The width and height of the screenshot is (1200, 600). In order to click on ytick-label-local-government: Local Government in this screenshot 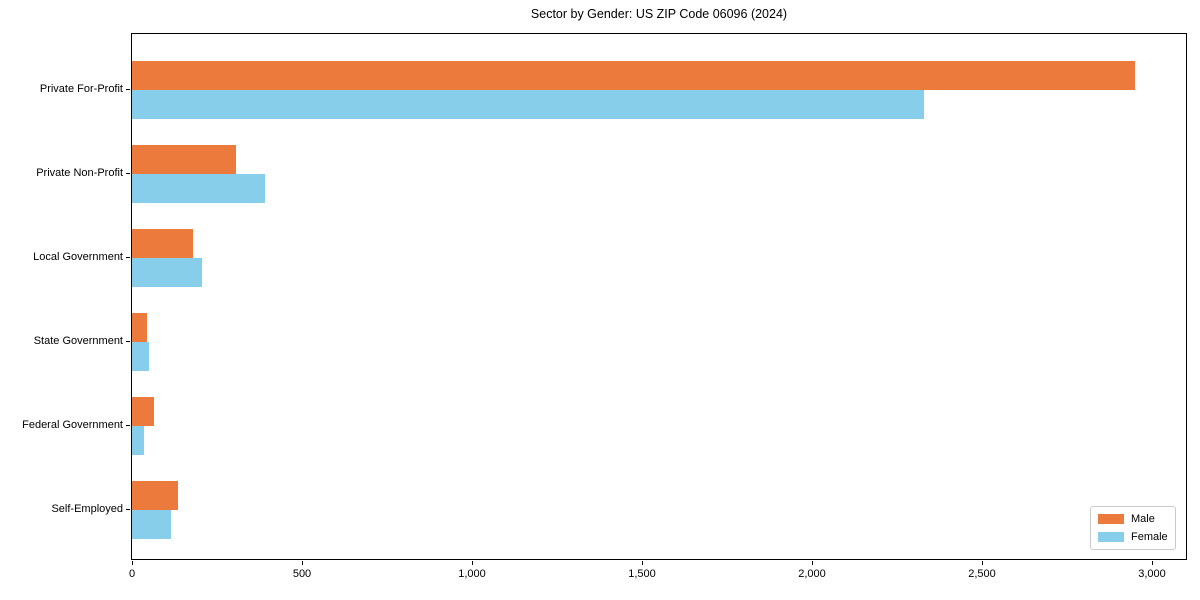, I will do `click(78, 256)`.